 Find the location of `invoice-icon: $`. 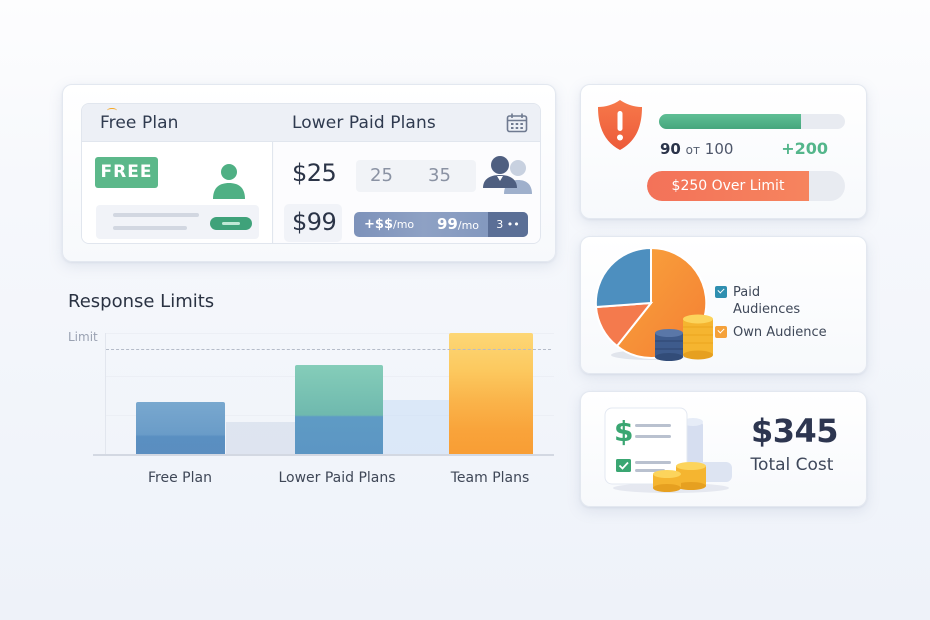

invoice-icon: $ is located at coordinates (668, 450).